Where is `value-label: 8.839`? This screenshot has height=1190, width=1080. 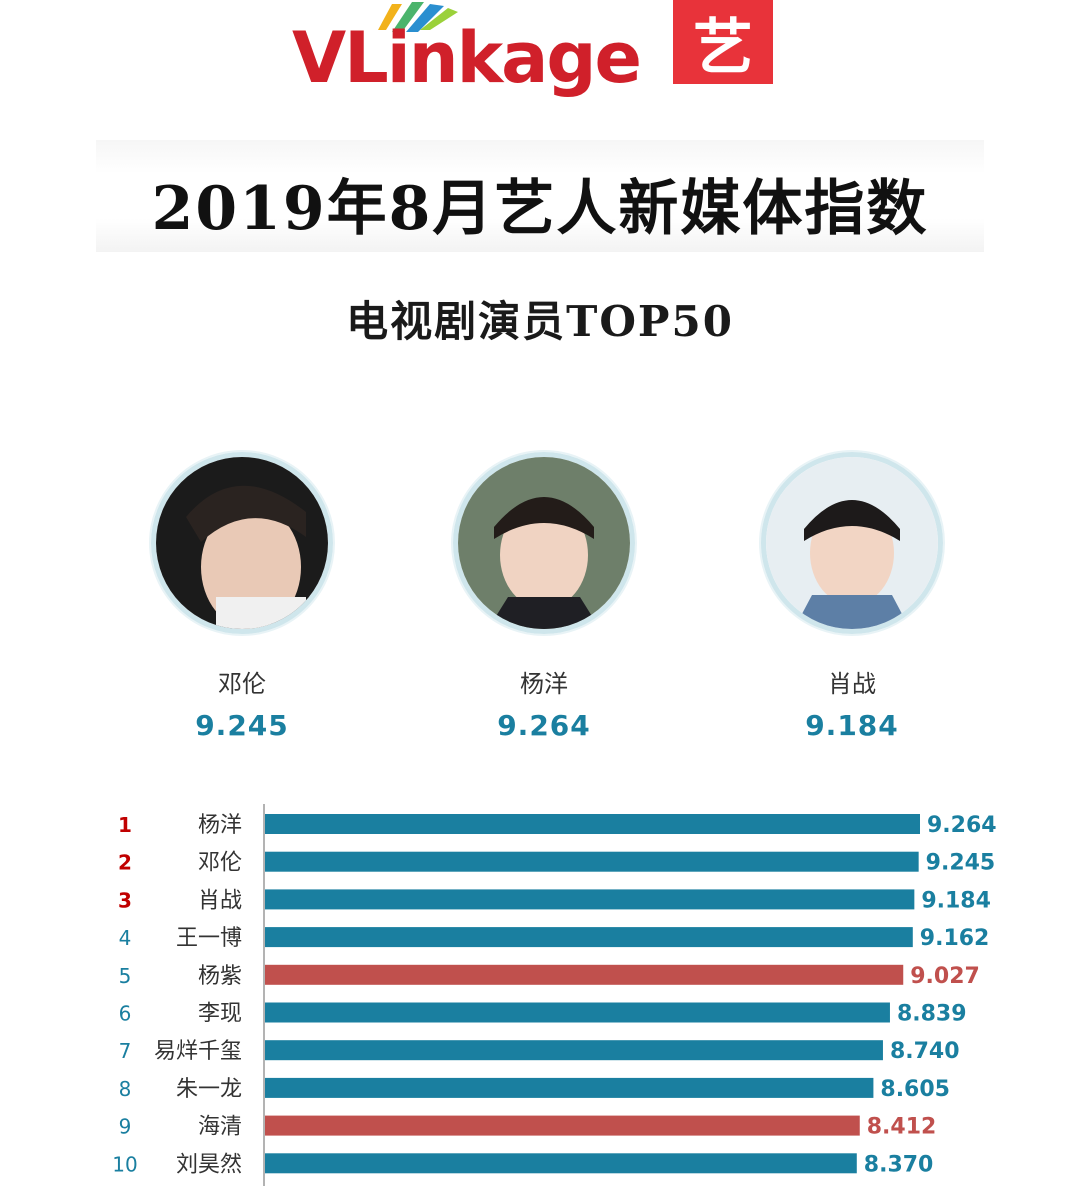
value-label: 8.839 is located at coordinates (932, 1014).